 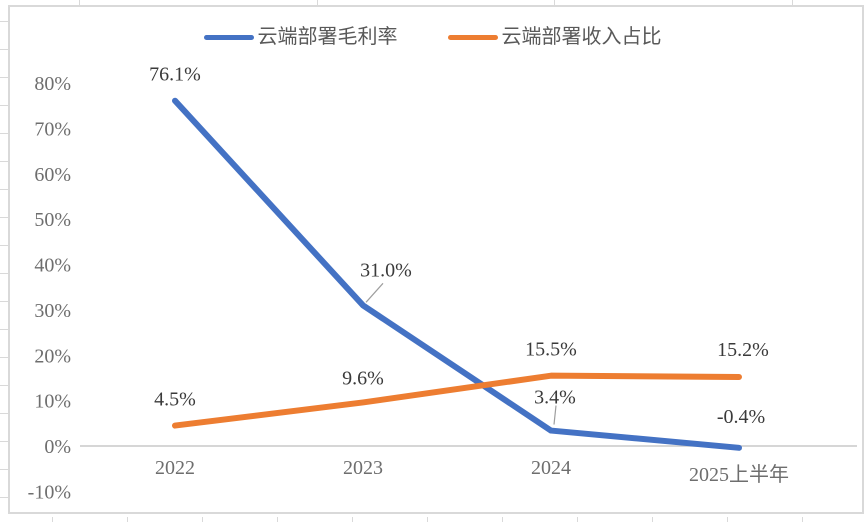 I want to click on spreadsheet-gridlines-left, so click(x=4, y=257).